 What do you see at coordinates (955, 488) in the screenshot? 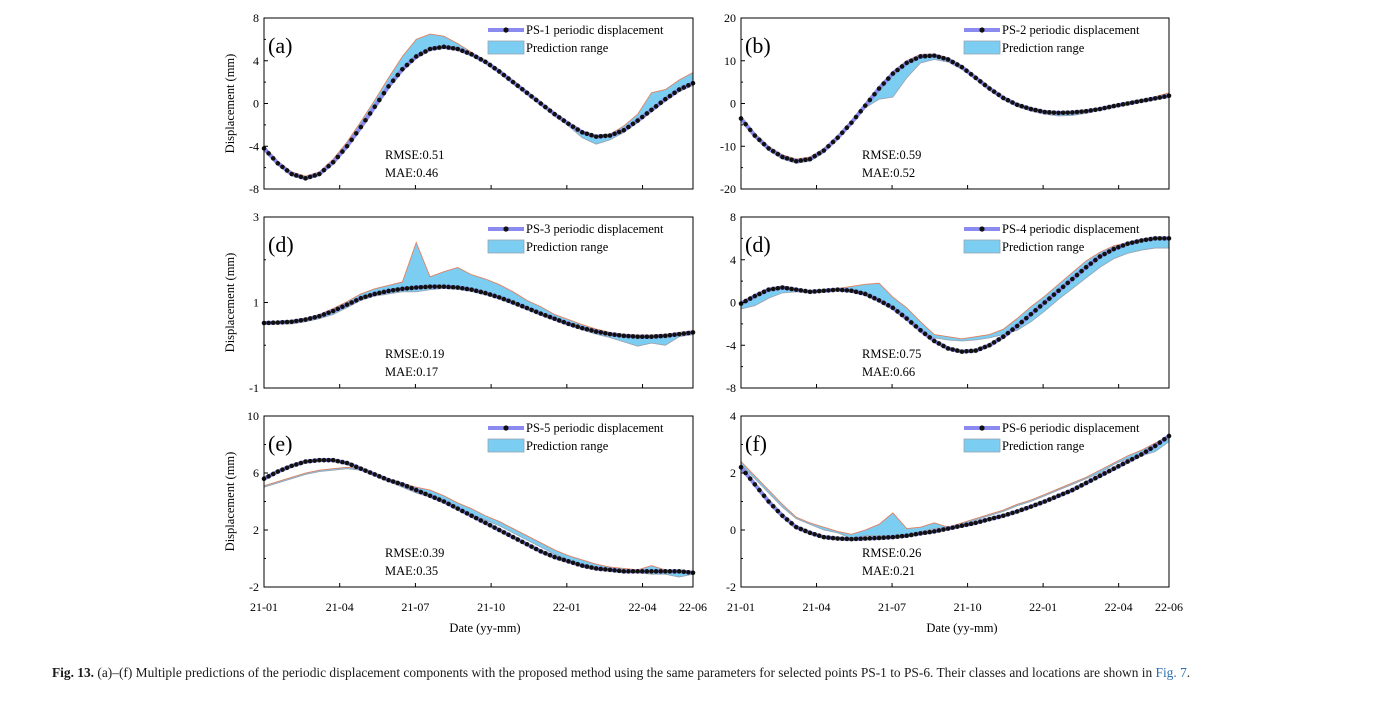
I see `series-line` at bounding box center [955, 488].